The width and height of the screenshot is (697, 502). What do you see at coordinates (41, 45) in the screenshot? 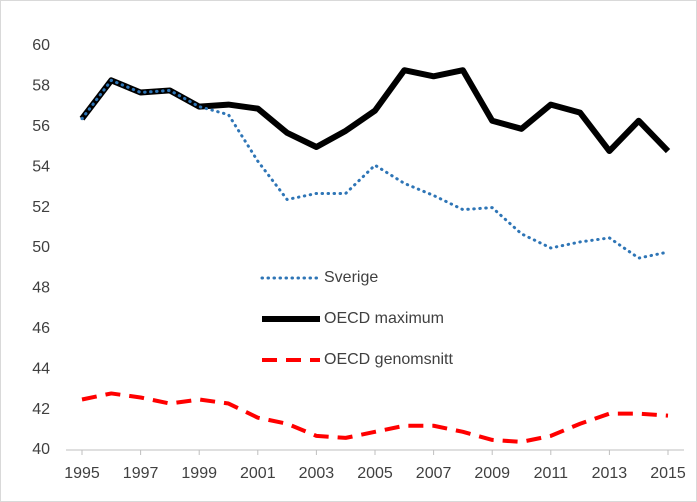
I see `y-tick-label: 60` at bounding box center [41, 45].